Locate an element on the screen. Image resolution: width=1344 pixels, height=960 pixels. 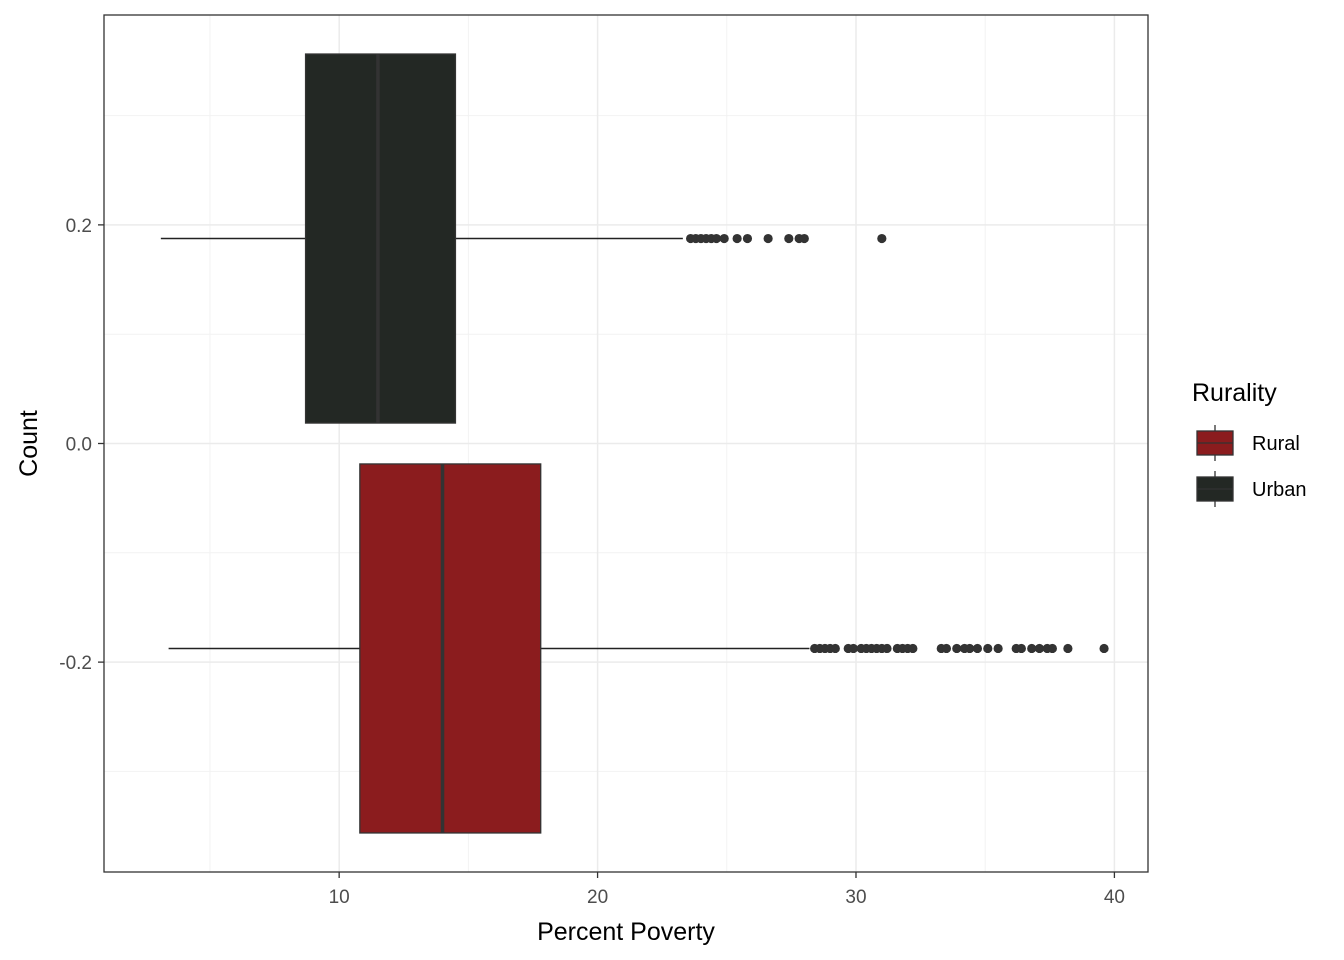
legend: Rurality Rural Urban is located at coordinates (1249, 443).